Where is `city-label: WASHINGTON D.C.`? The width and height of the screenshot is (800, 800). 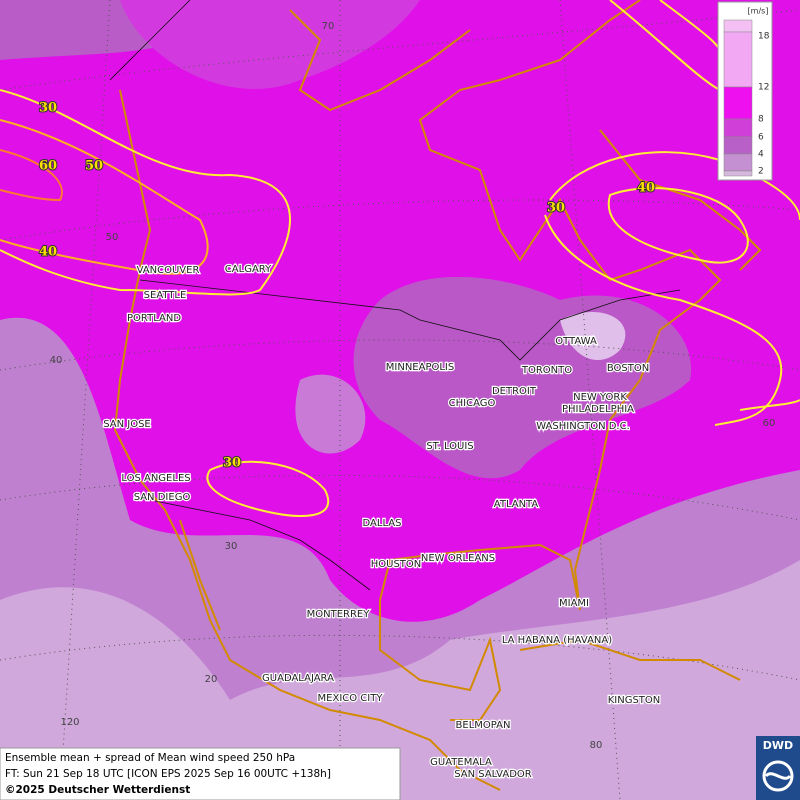
city-label: WASHINGTON D.C. is located at coordinates (583, 426).